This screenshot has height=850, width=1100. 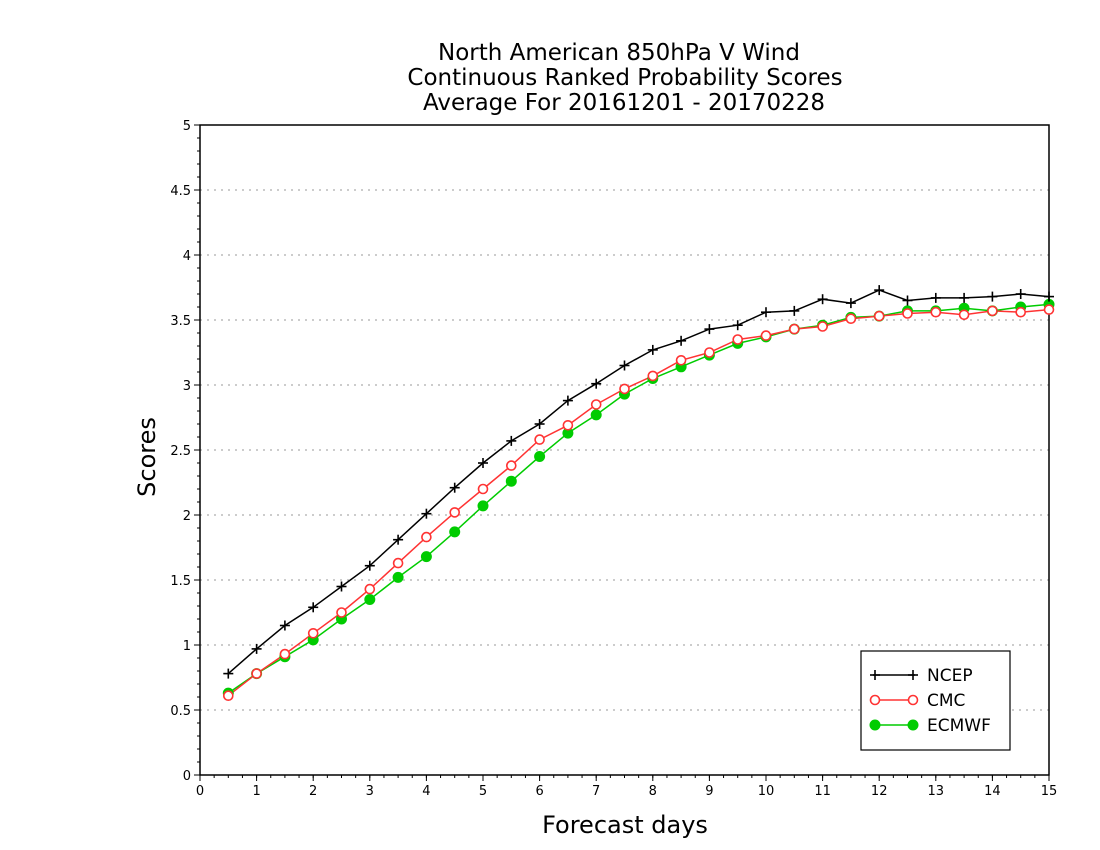 I want to click on y-tick-label: 2.5, so click(x=180, y=451).